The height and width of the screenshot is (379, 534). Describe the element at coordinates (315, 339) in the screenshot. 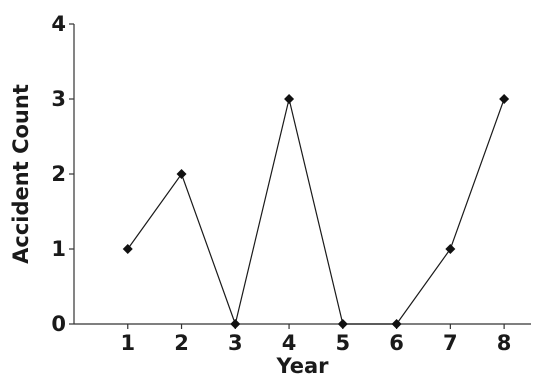

I see `x-ticks: 1 2 3 4 5 6 7 8` at that location.